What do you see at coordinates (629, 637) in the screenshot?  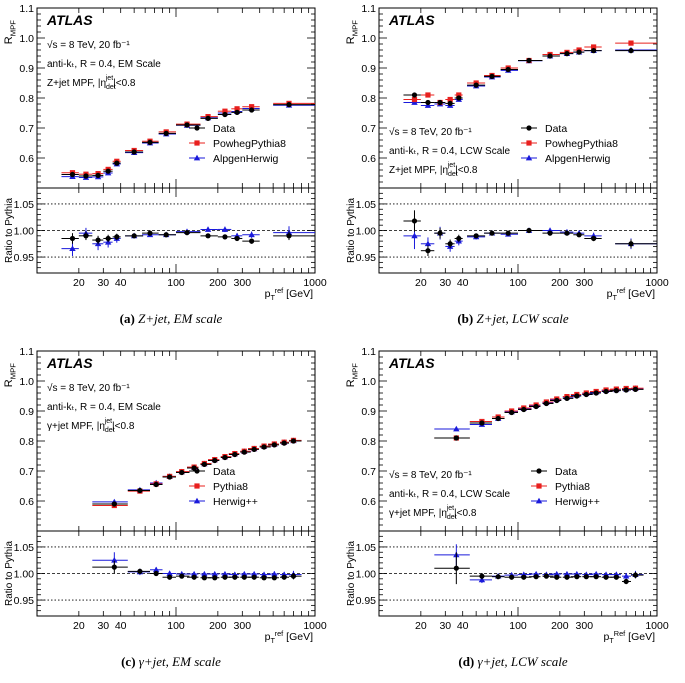 I see `x-axis-label: pTRef [GeV]` at bounding box center [629, 637].